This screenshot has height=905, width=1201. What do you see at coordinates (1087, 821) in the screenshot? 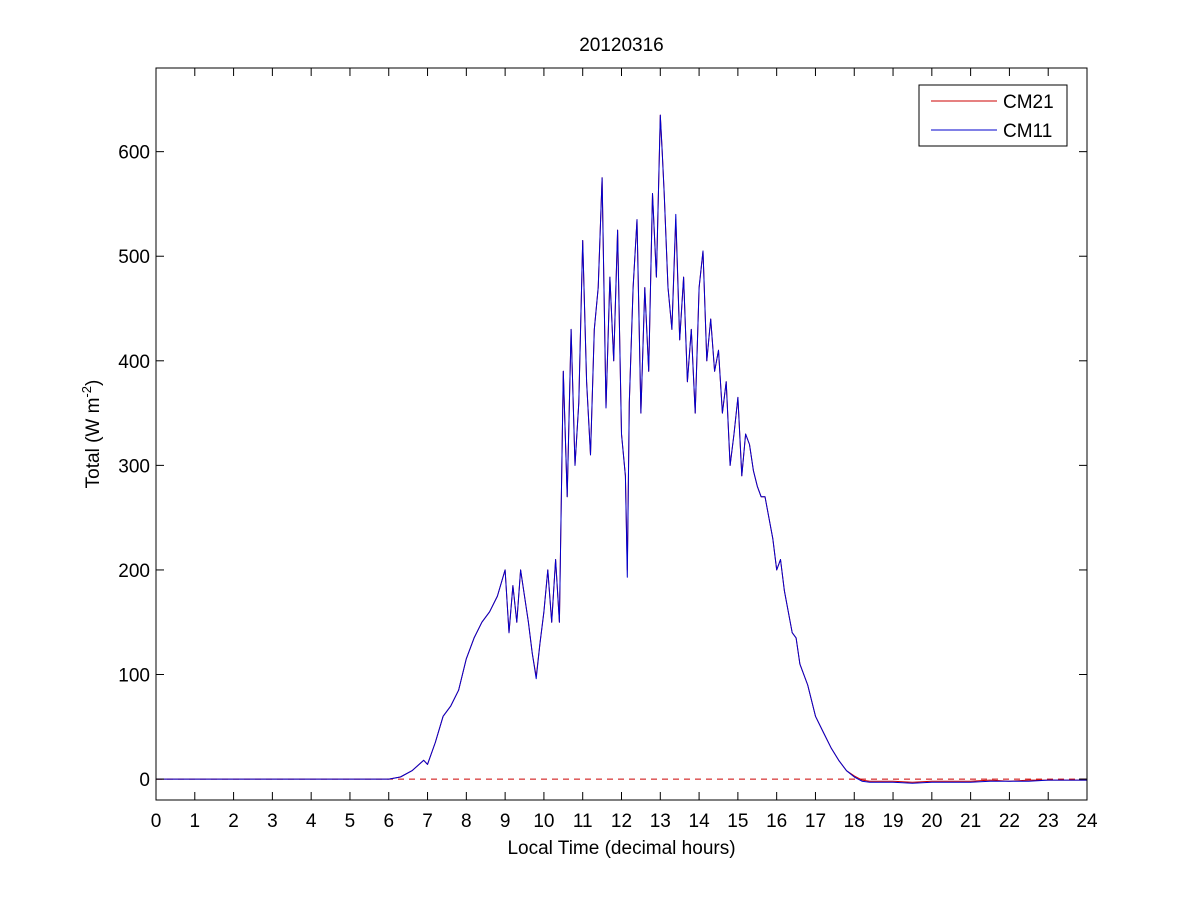
I see `x-tick-label: 24` at bounding box center [1087, 821].